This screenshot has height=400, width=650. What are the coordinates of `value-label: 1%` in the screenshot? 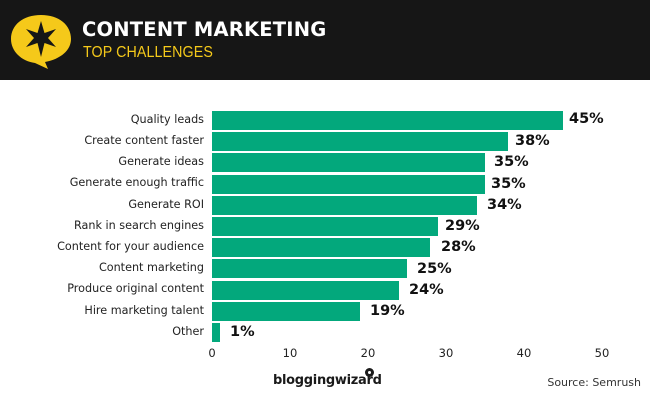 It's located at (242, 332).